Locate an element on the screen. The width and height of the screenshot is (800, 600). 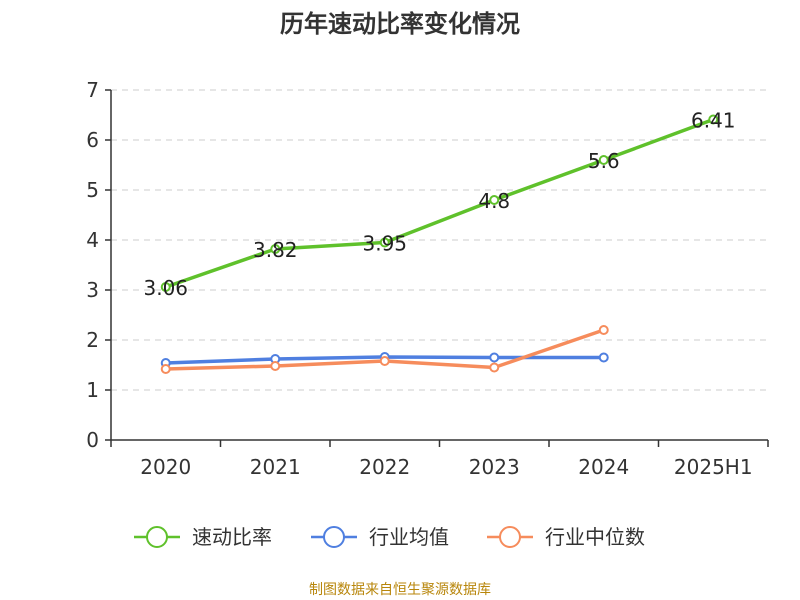
chart-title: 历年速动比率变化情况 is located at coordinates (400, 24).